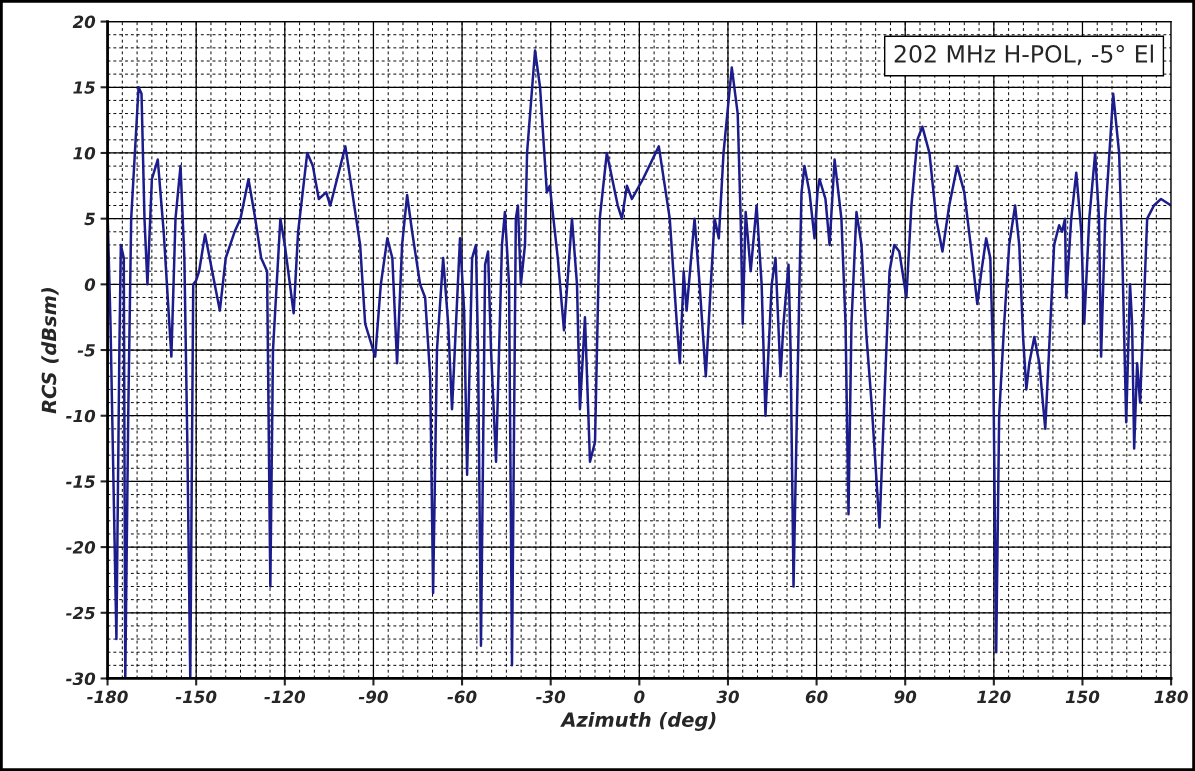  What do you see at coordinates (84, 22) in the screenshot?
I see `y-tick-label: 20` at bounding box center [84, 22].